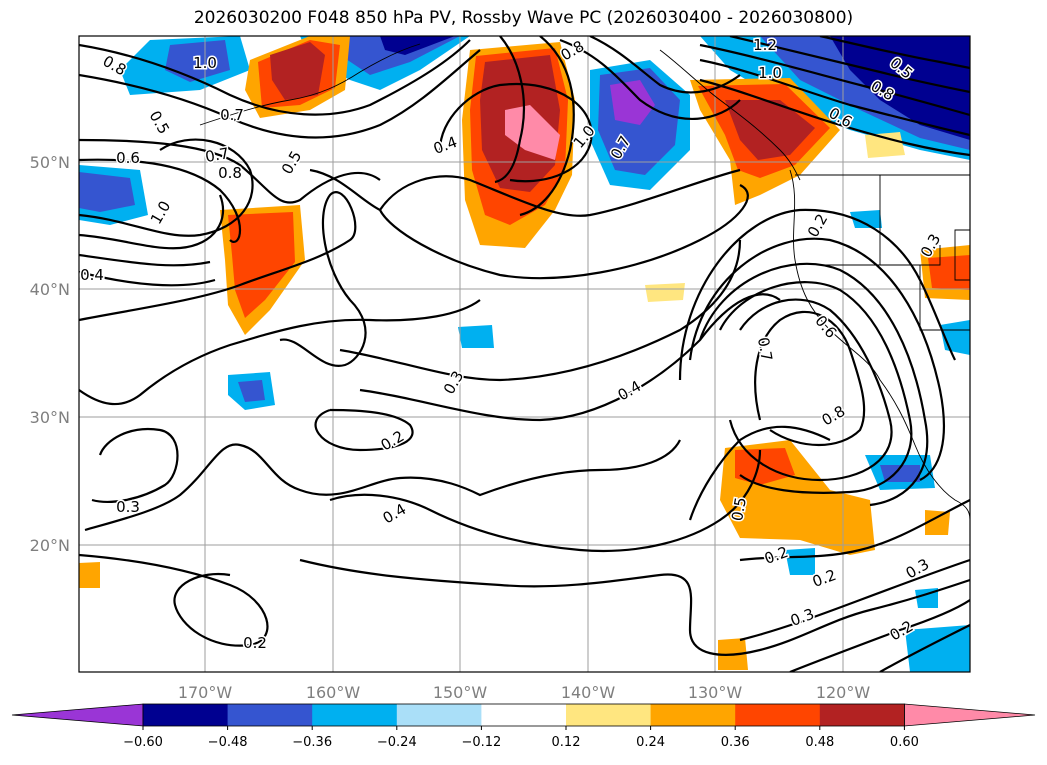 The image size is (1047, 765). I want to click on contour-label: 0.3, so click(128, 507).